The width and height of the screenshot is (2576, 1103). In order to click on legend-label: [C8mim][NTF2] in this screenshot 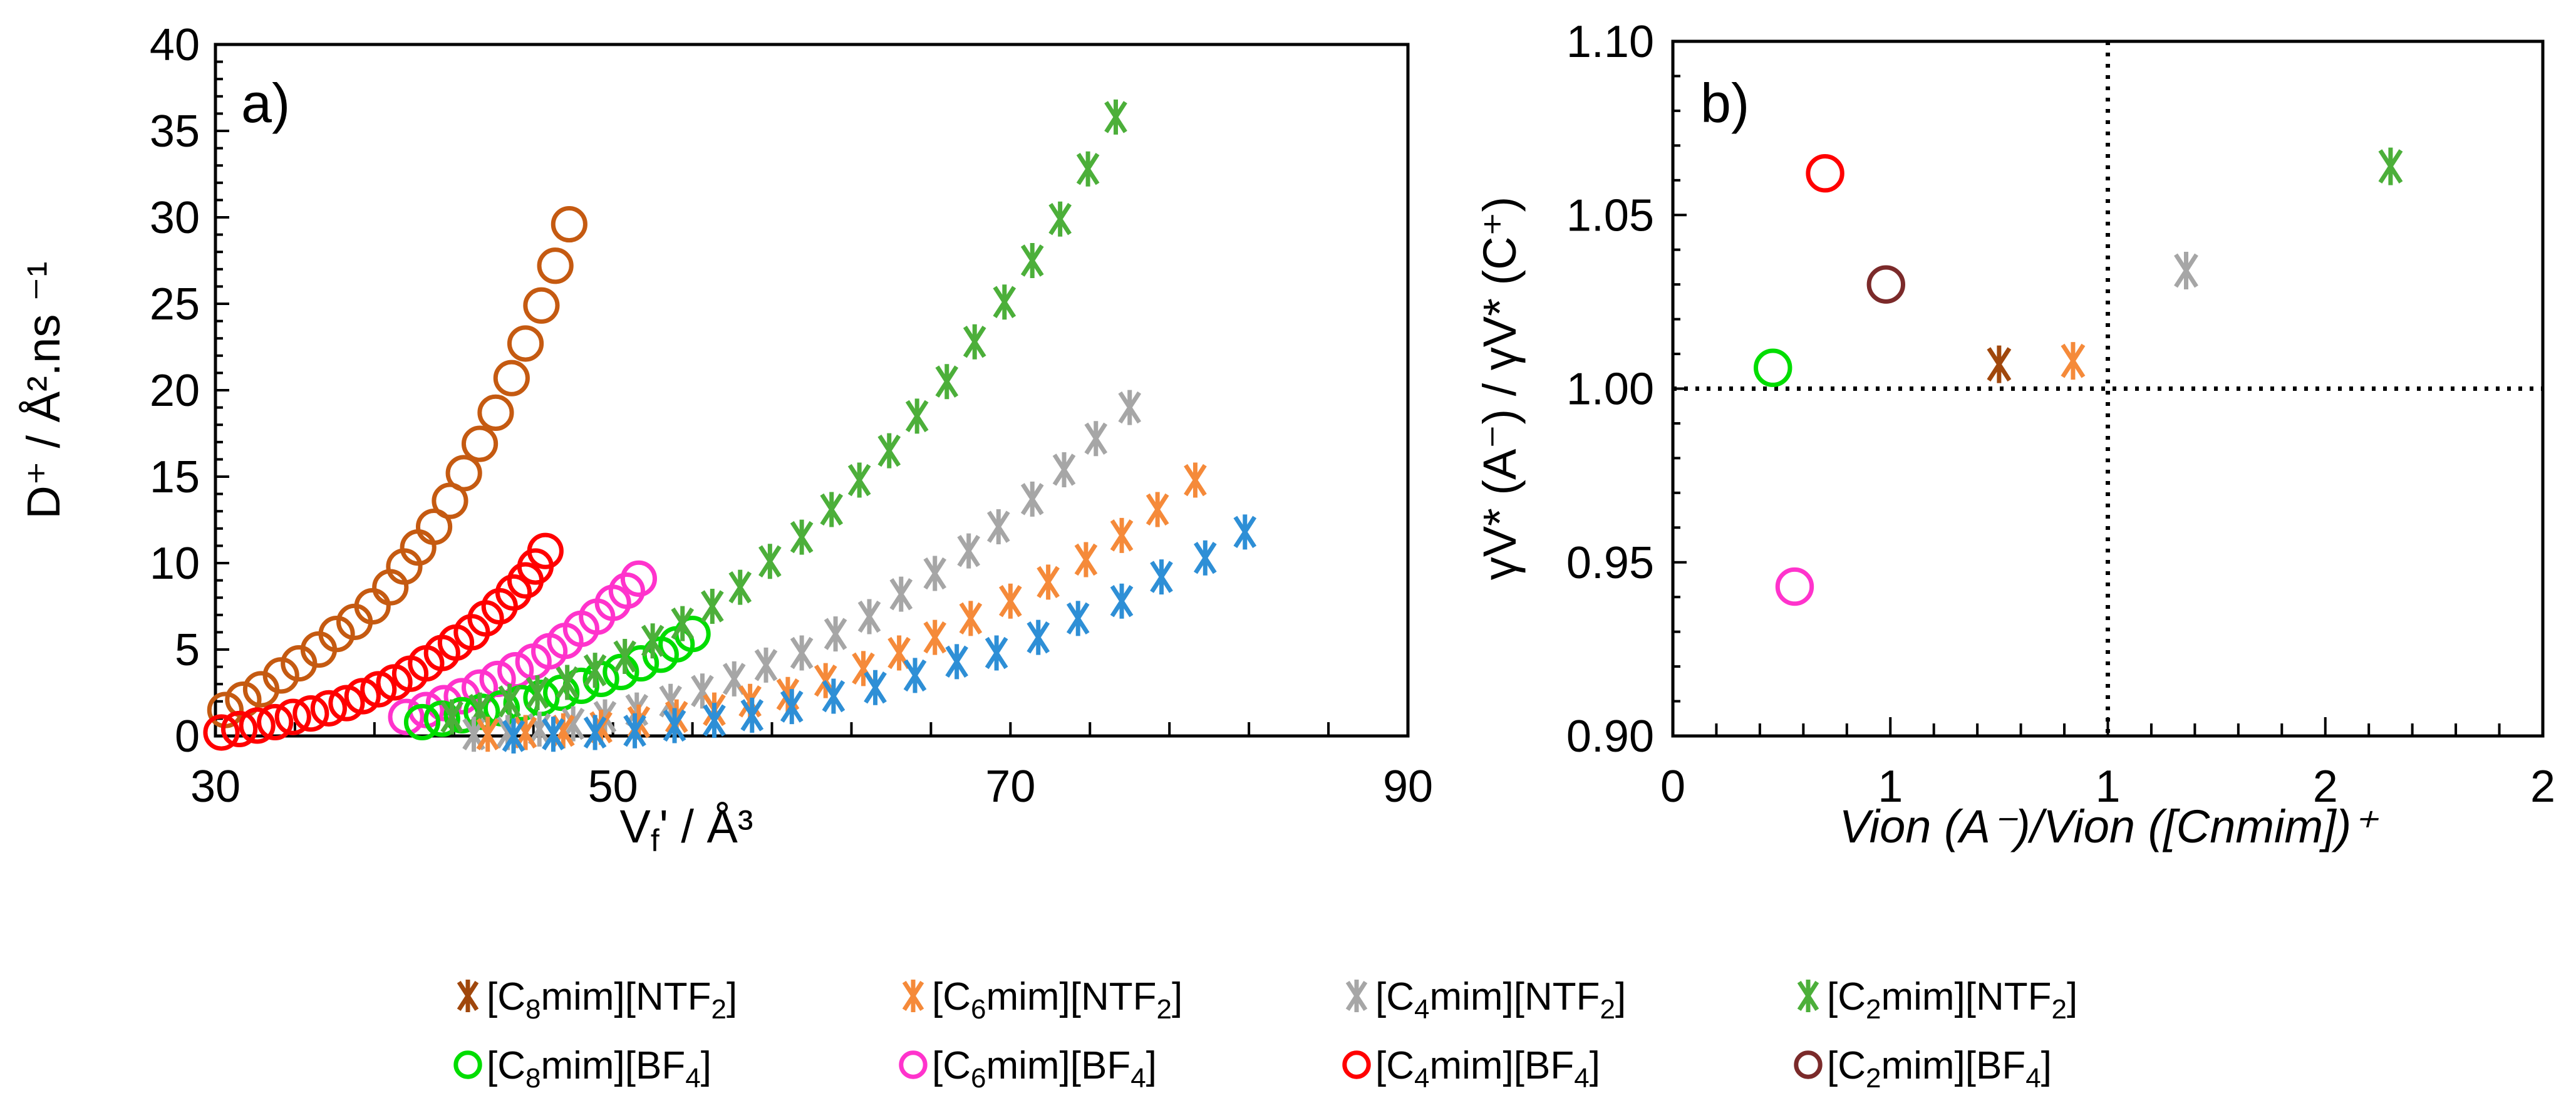, I will do `click(612, 1000)`.